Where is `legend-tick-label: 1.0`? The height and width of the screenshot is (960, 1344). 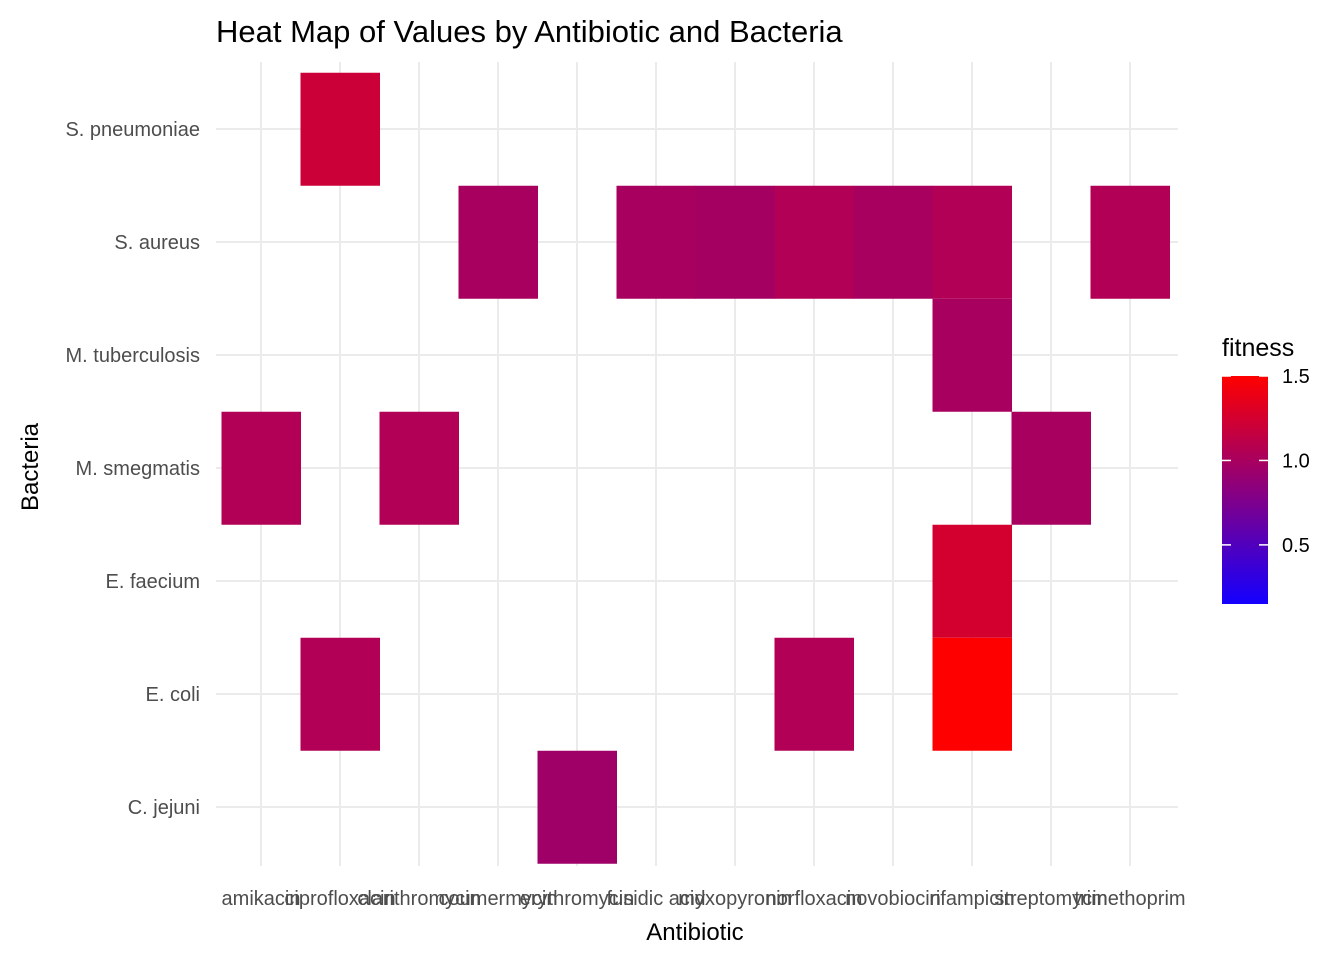
legend-tick-label: 1.0 is located at coordinates (1296, 461).